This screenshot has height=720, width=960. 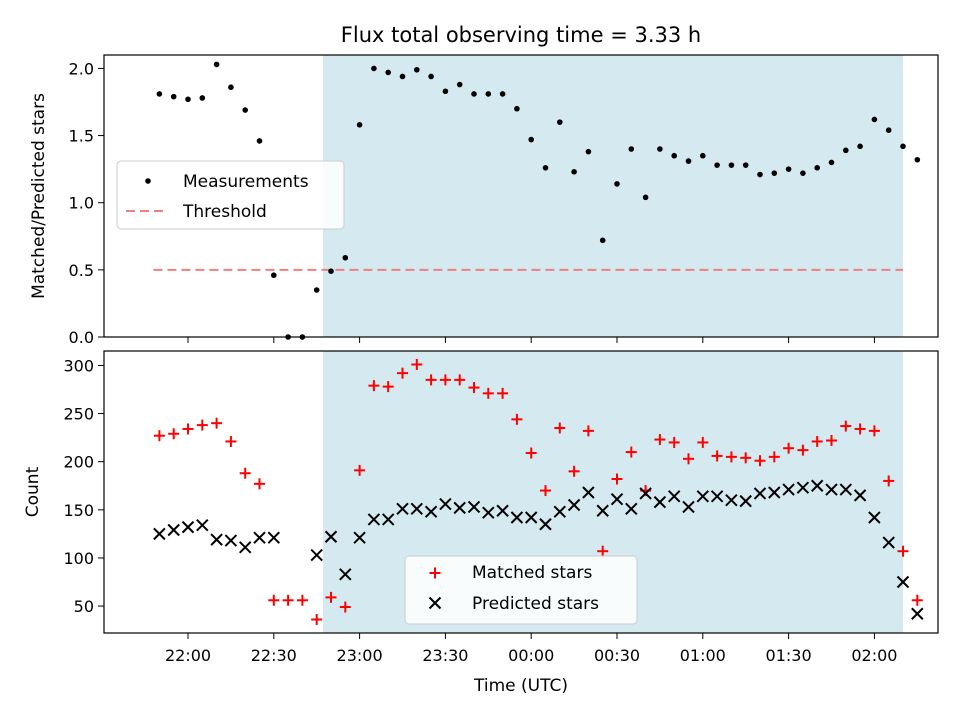 I want to click on x-tick-label: 23:30, so click(x=445, y=655).